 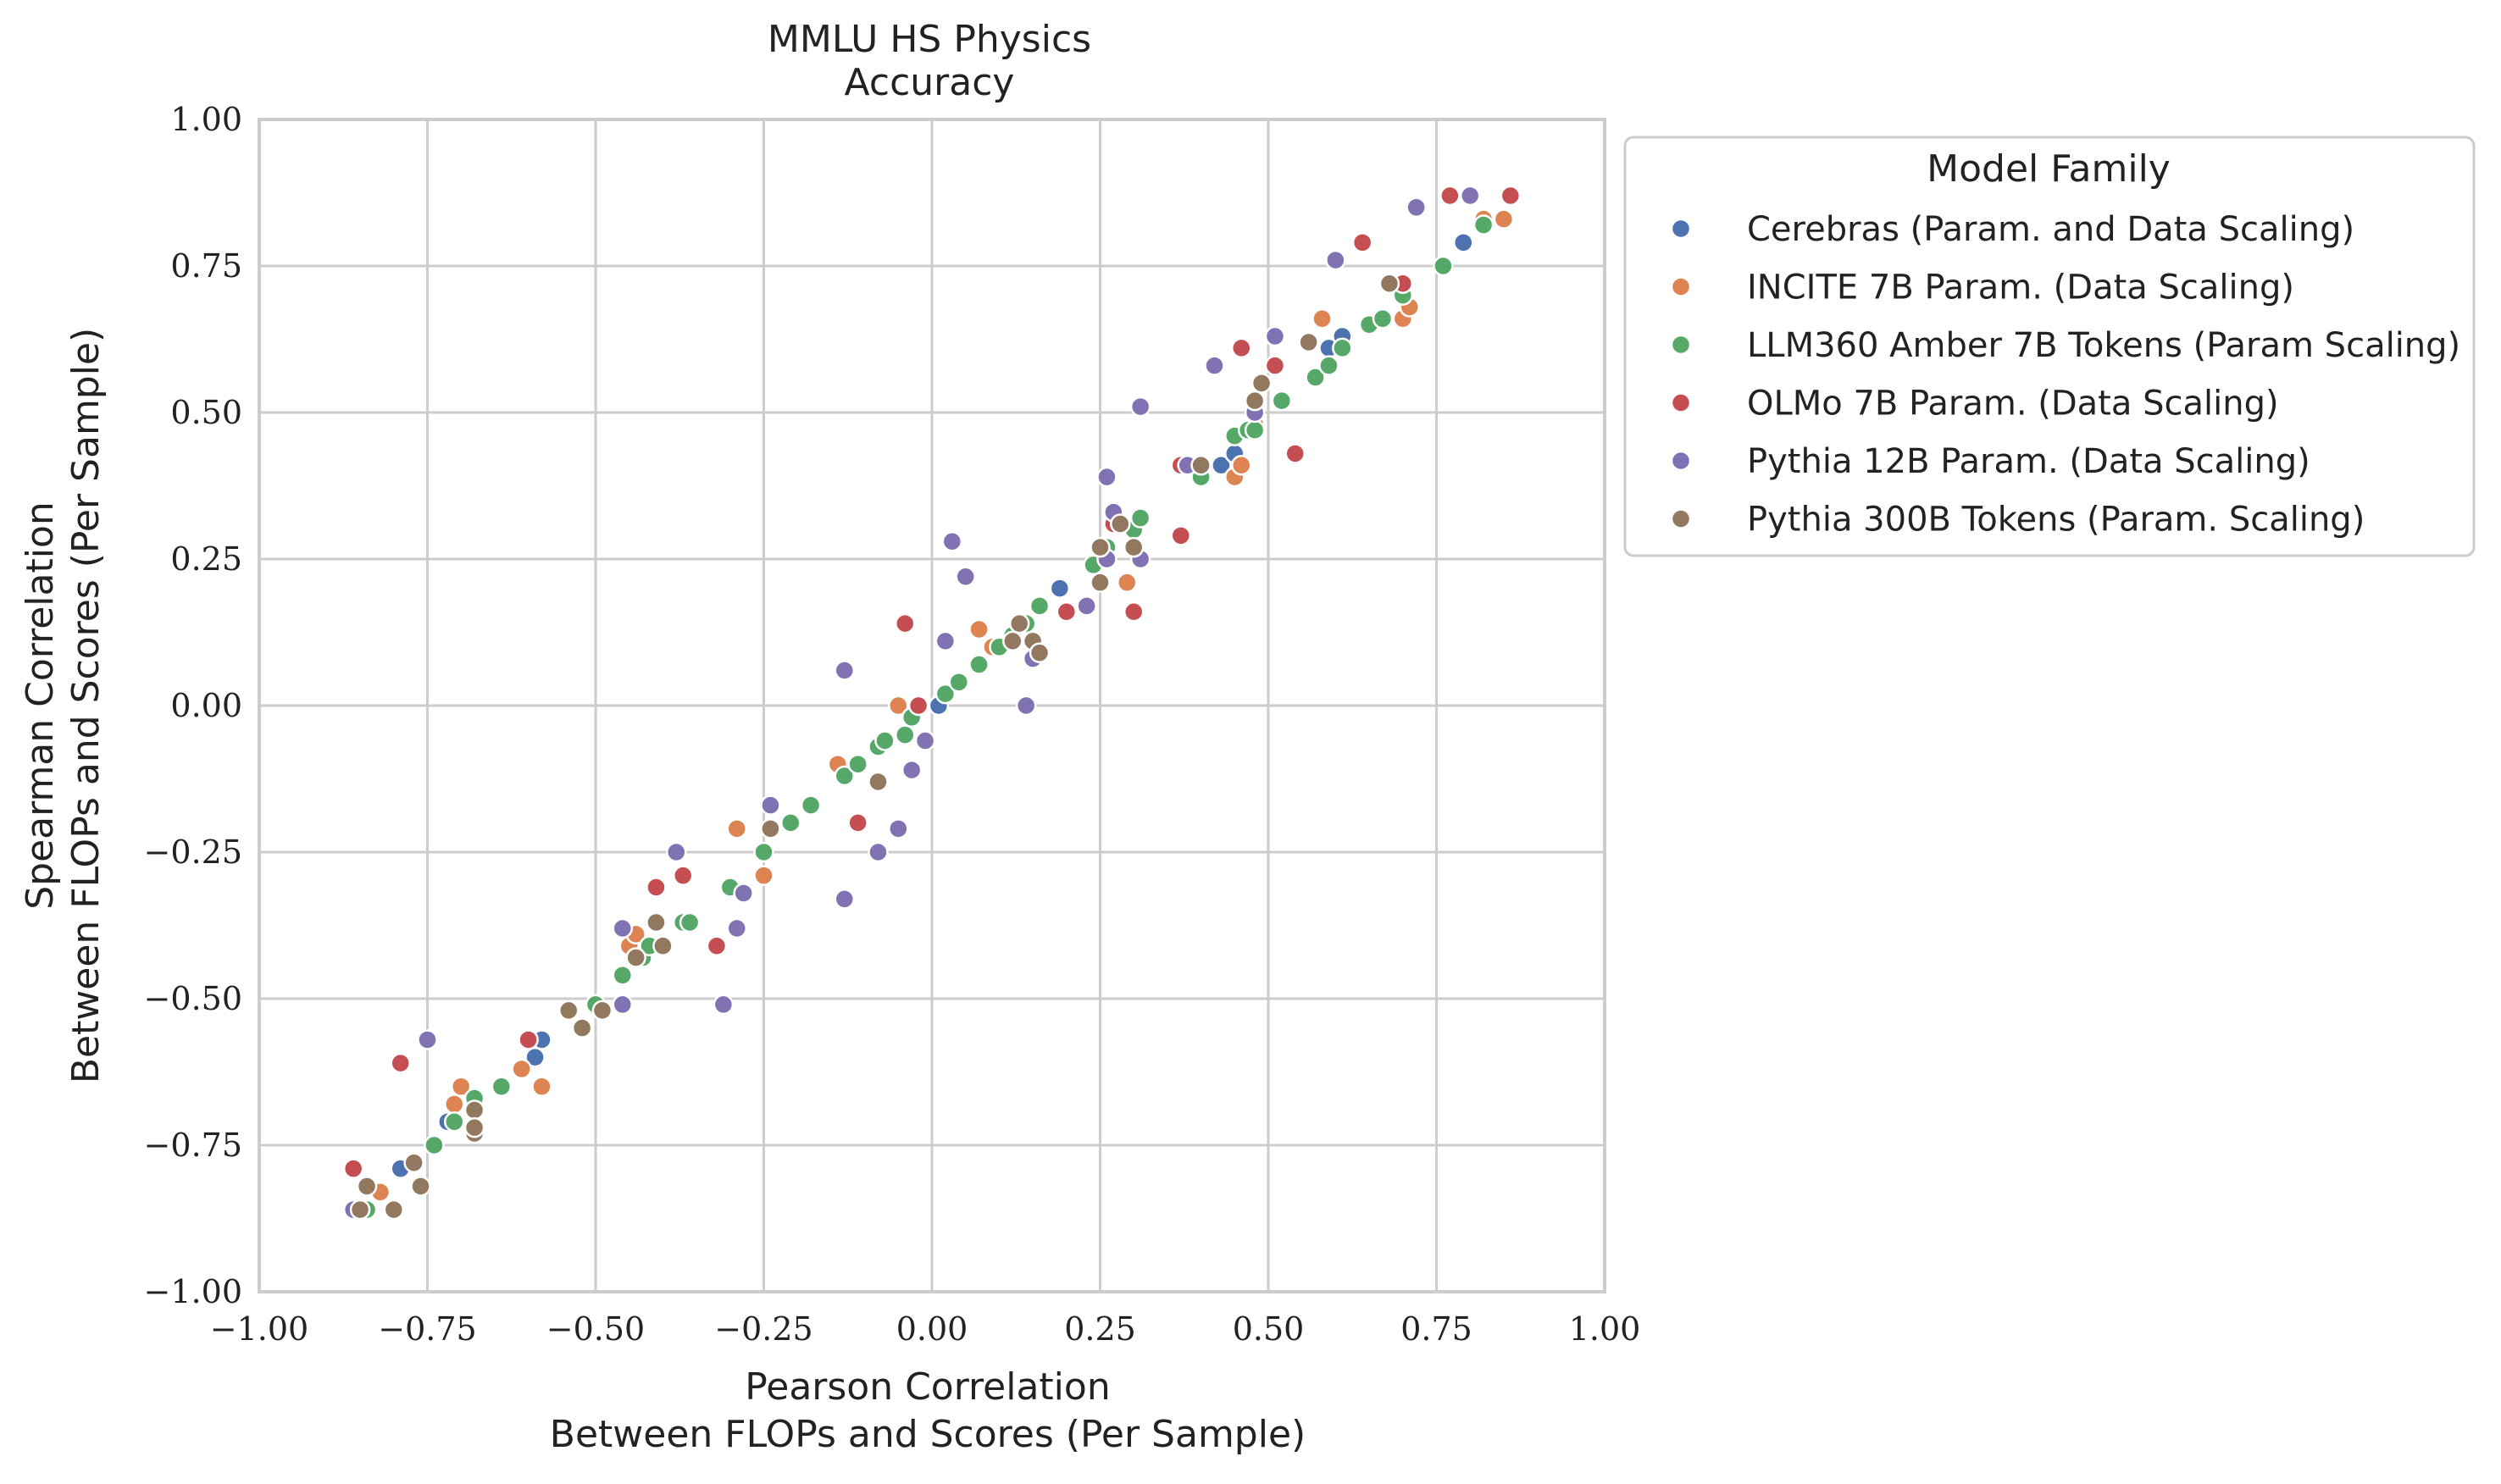 What do you see at coordinates (1605, 1329) in the screenshot?
I see `x-tick-label: 1.00` at bounding box center [1605, 1329].